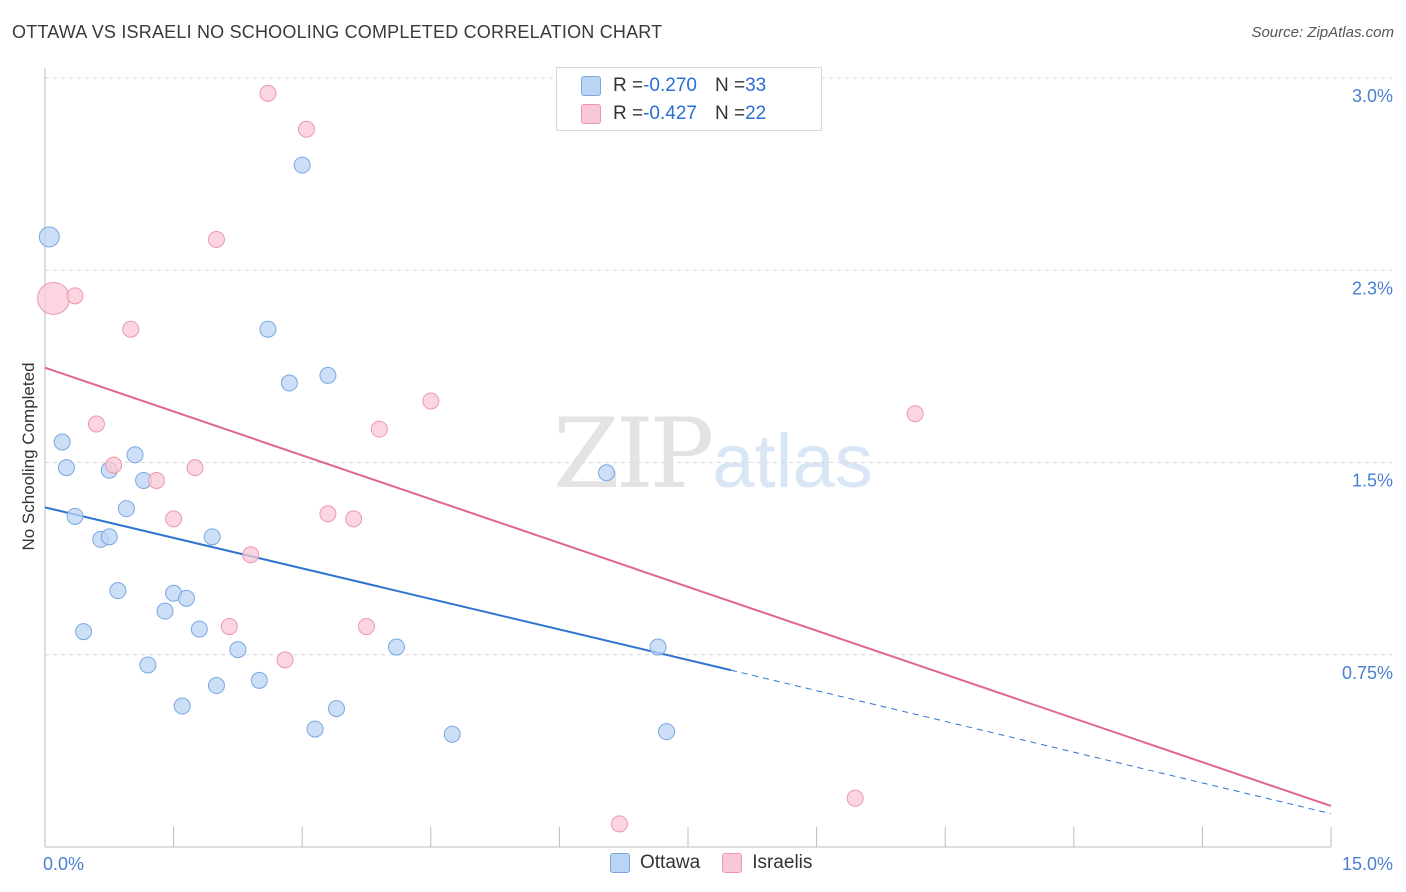  I want to click on legend-swatch-ottawa, so click(591, 86).